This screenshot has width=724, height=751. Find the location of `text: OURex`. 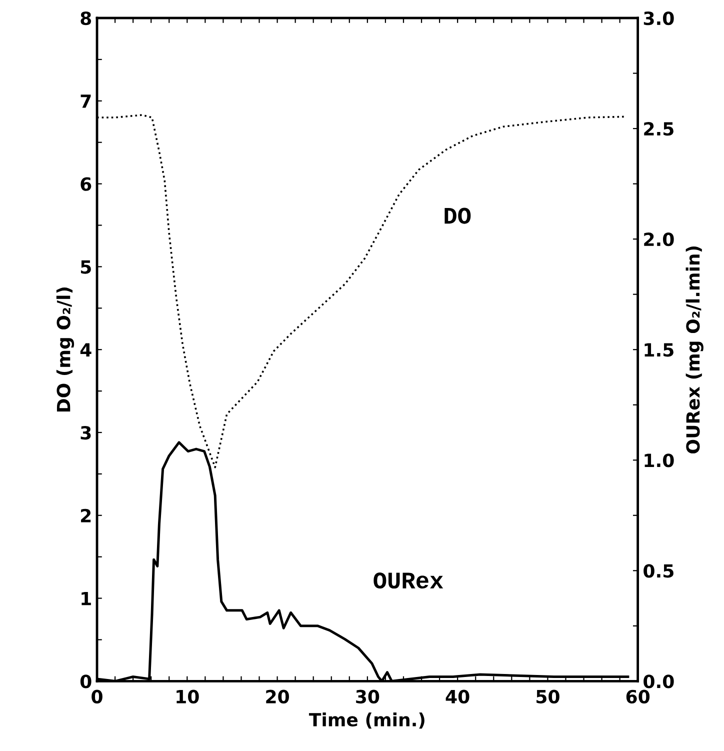

text: OURex is located at coordinates (409, 580).